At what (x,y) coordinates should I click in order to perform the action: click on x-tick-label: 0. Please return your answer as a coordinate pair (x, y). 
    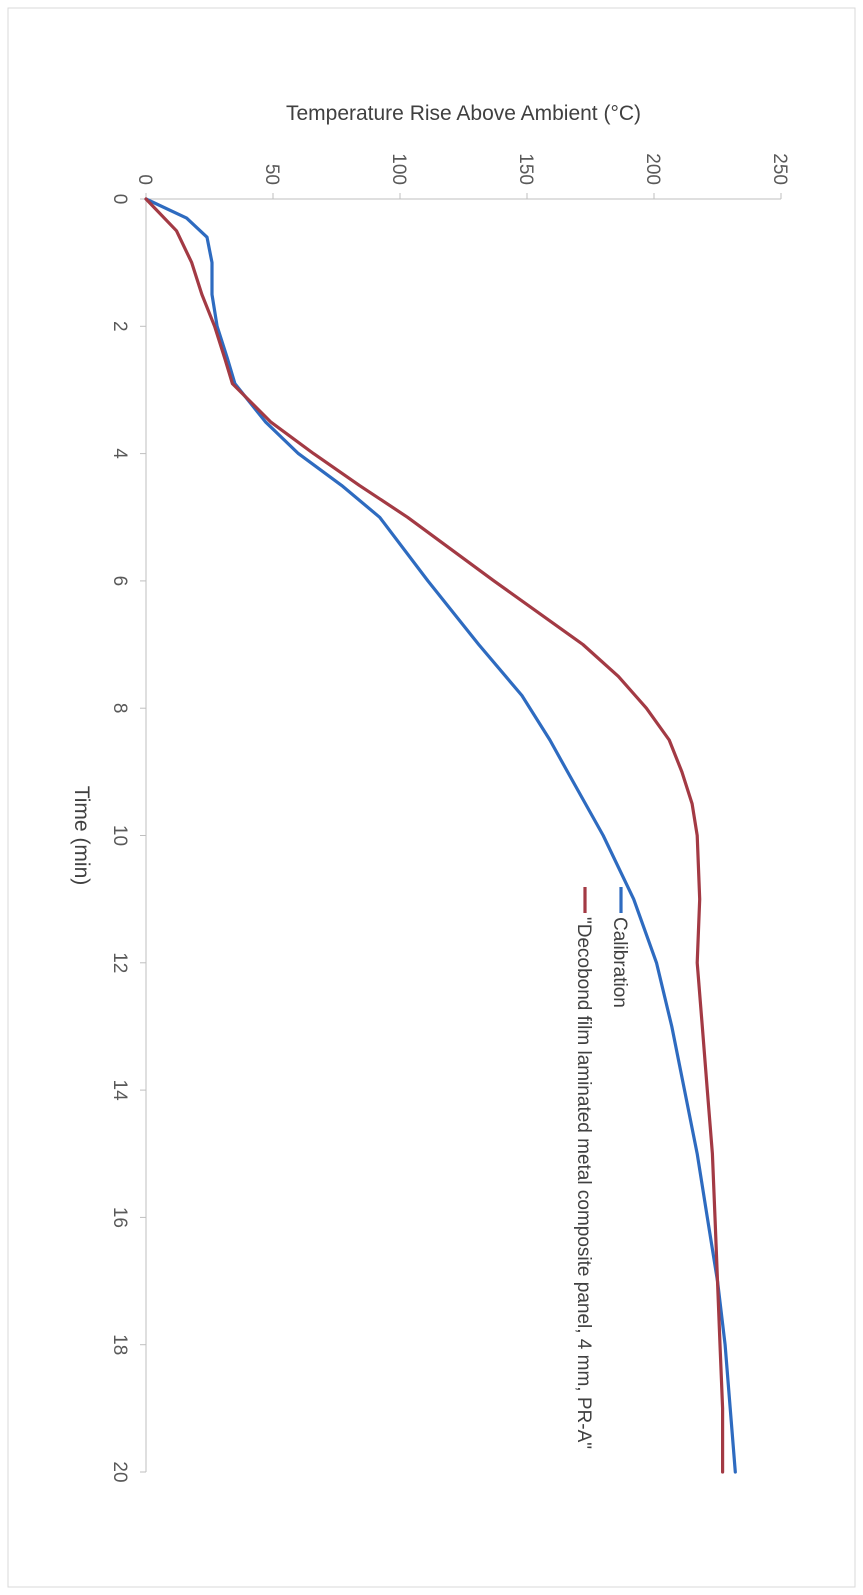
    Looking at the image, I should click on (119, 199).